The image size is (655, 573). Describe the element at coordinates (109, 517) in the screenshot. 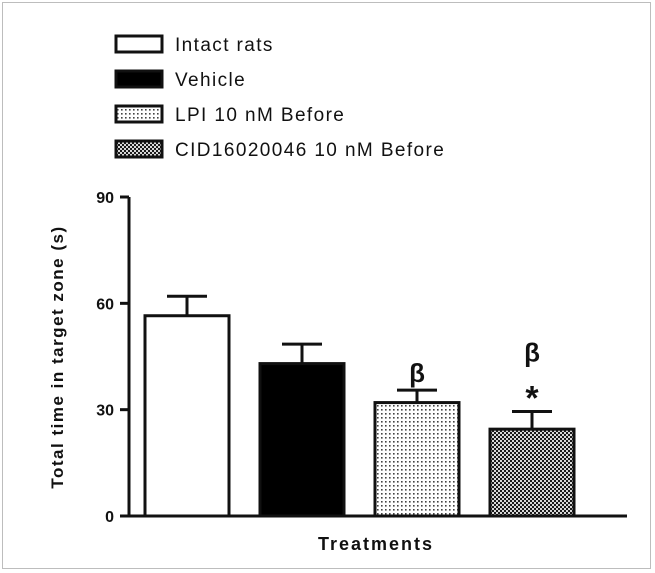

I see `y-tick-label: 0` at that location.